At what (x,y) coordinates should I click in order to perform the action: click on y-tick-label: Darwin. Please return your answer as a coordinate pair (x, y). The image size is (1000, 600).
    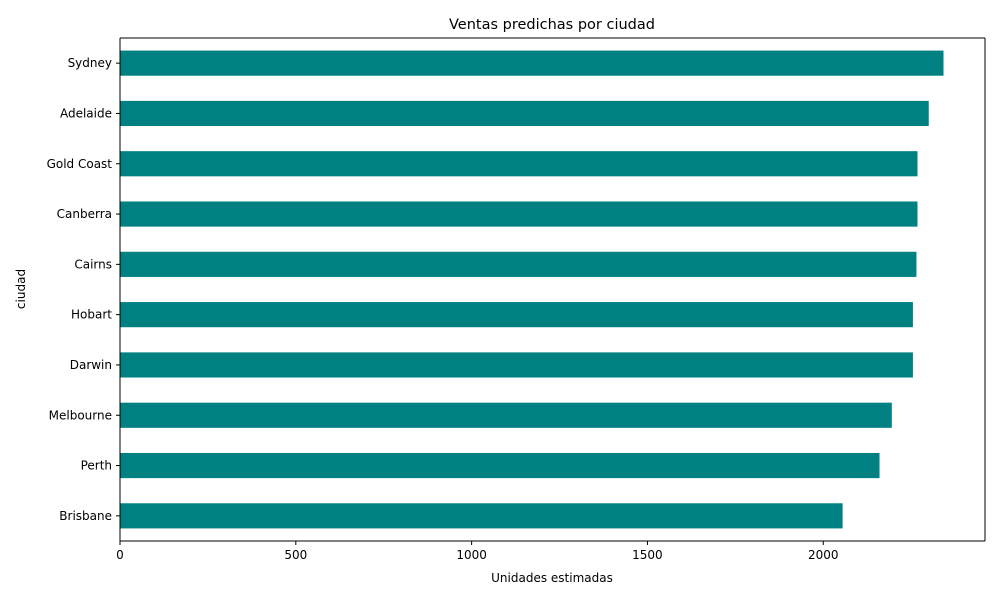
    Looking at the image, I should click on (91, 365).